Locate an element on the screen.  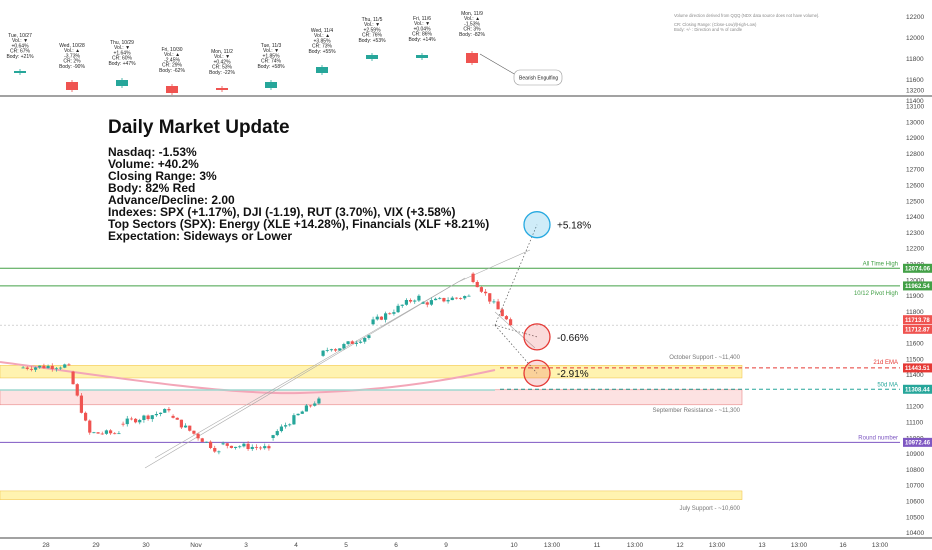
summary-cr: CR: 76% is located at coordinates (372, 36).